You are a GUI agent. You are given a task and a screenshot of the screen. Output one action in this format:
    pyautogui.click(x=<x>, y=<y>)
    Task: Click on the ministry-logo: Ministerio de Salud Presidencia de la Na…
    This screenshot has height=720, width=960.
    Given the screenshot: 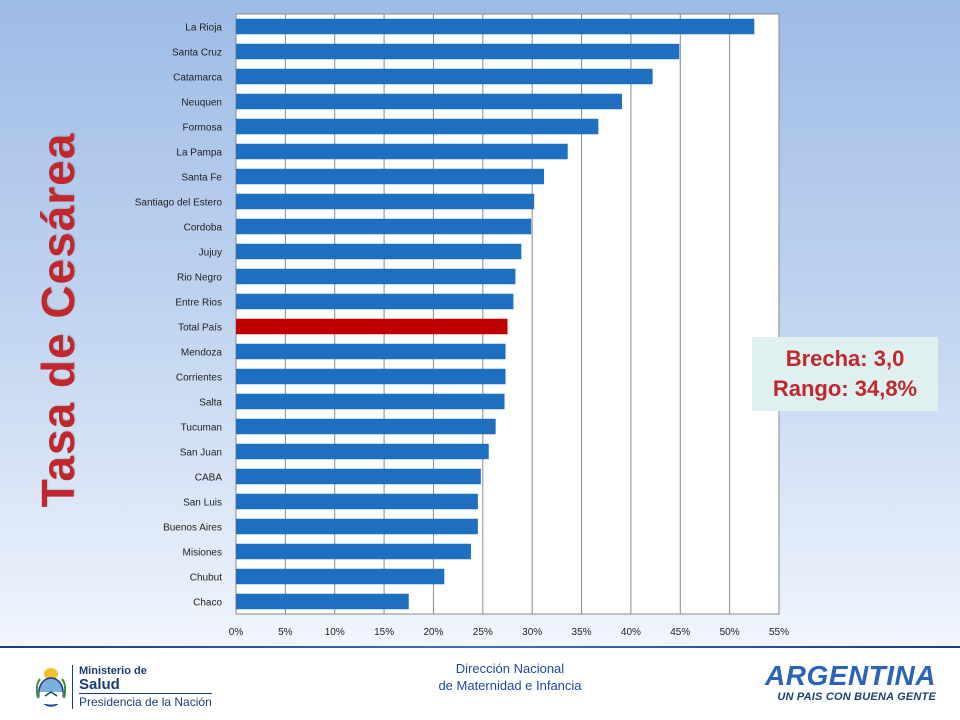 What is the action you would take?
    pyautogui.click(x=124, y=687)
    